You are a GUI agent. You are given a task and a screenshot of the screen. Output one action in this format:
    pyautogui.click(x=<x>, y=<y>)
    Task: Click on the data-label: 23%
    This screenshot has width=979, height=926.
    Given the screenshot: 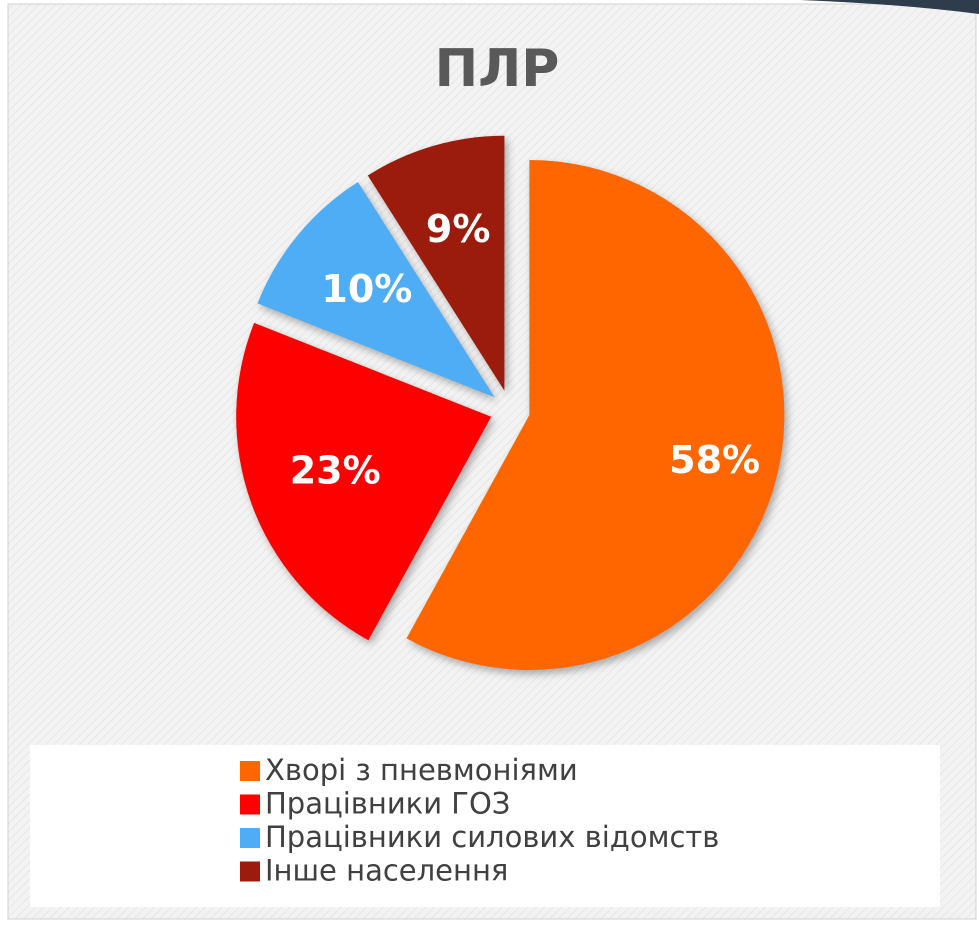 What is the action you would take?
    pyautogui.click(x=335, y=470)
    